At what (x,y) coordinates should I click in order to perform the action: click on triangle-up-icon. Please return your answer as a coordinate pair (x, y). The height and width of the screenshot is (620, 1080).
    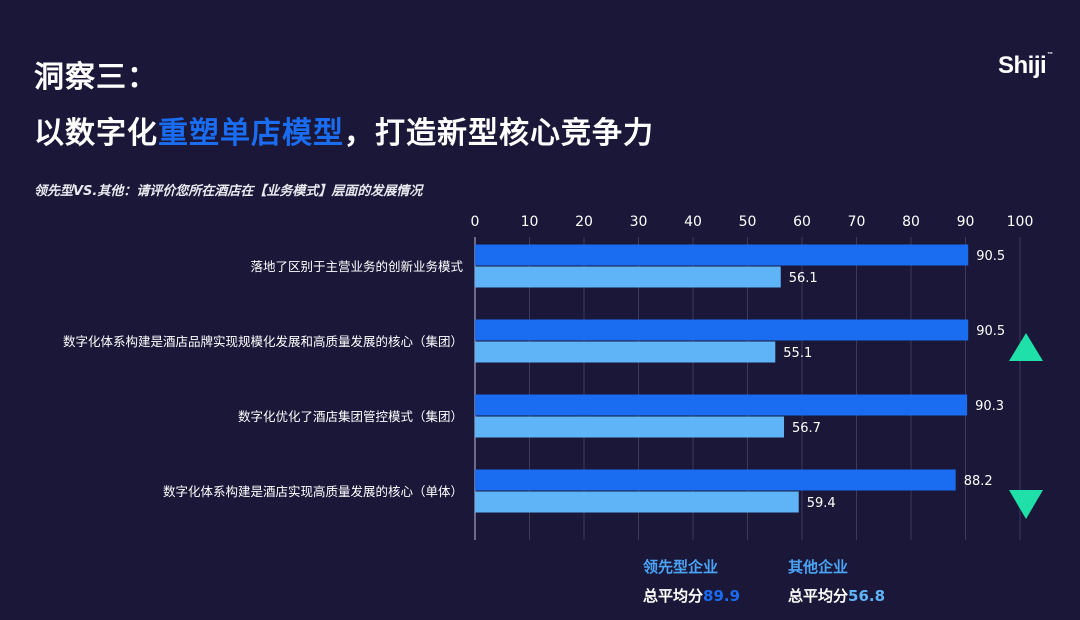
    Looking at the image, I should click on (1026, 347).